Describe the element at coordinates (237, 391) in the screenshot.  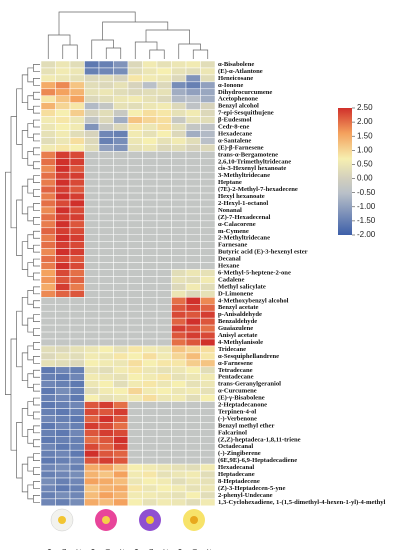
I see `row-label: α-Curcumene` at that location.